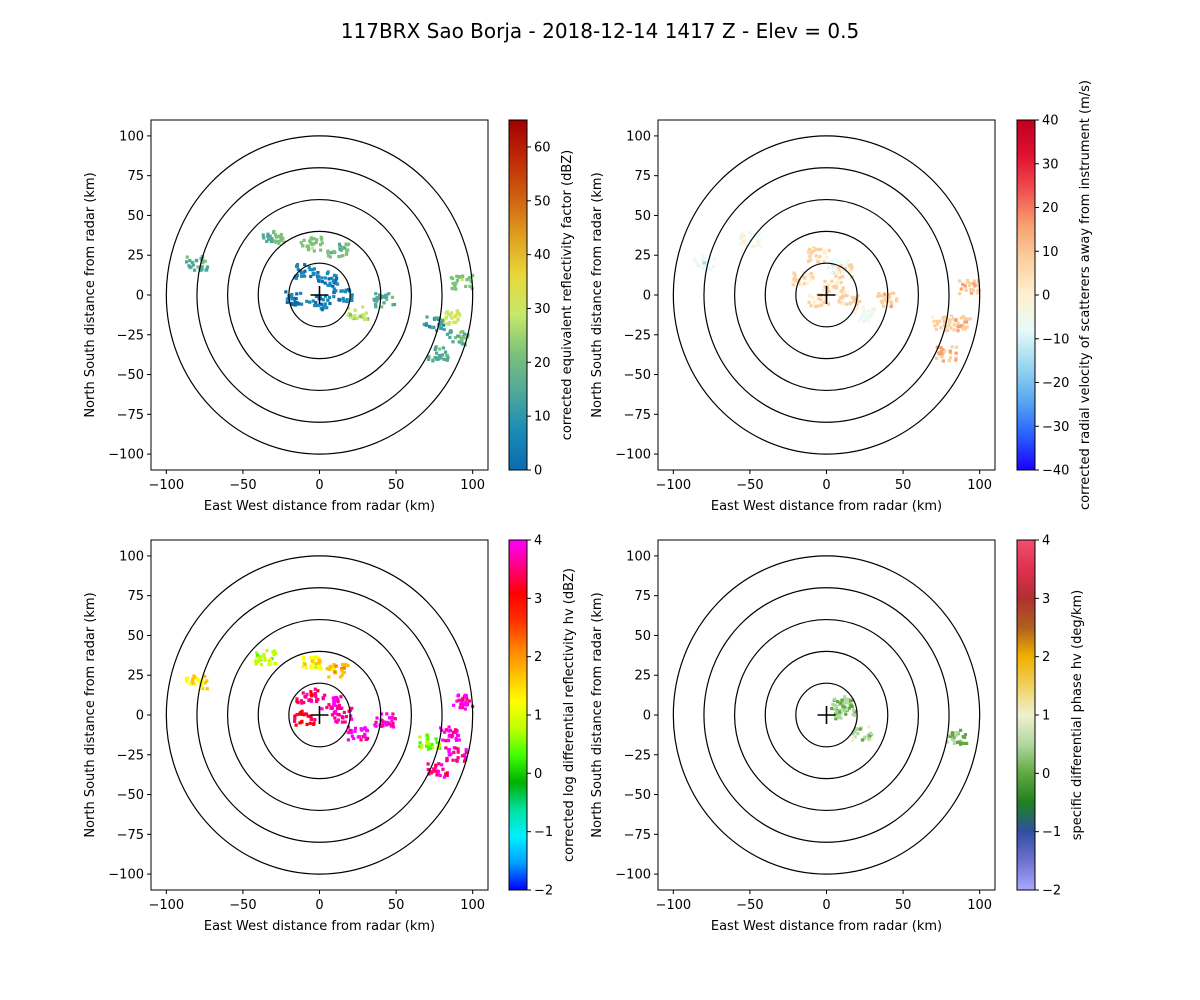 The width and height of the screenshot is (1200, 1000). I want to click on y-tick-label: −25, so click(637, 755).